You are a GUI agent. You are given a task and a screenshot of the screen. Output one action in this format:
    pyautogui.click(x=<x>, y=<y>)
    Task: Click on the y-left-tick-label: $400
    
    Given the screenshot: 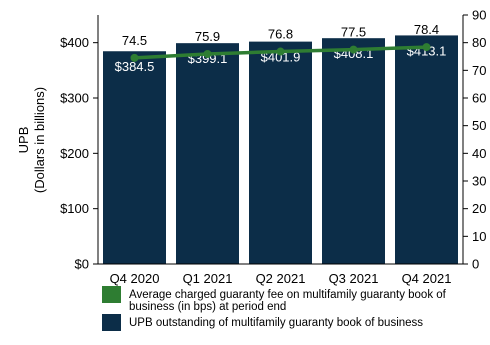 What is the action you would take?
    pyautogui.click(x=74, y=42)
    